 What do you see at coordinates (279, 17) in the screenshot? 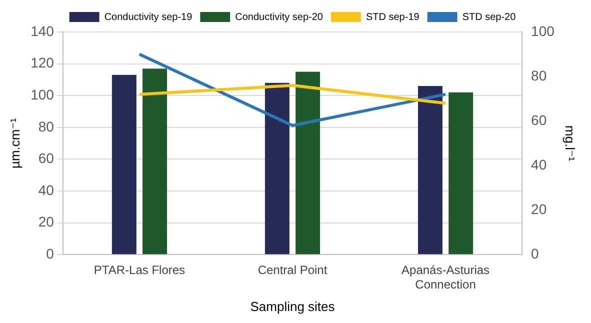
I see `legend-label: Conductivity sep-20` at bounding box center [279, 17].